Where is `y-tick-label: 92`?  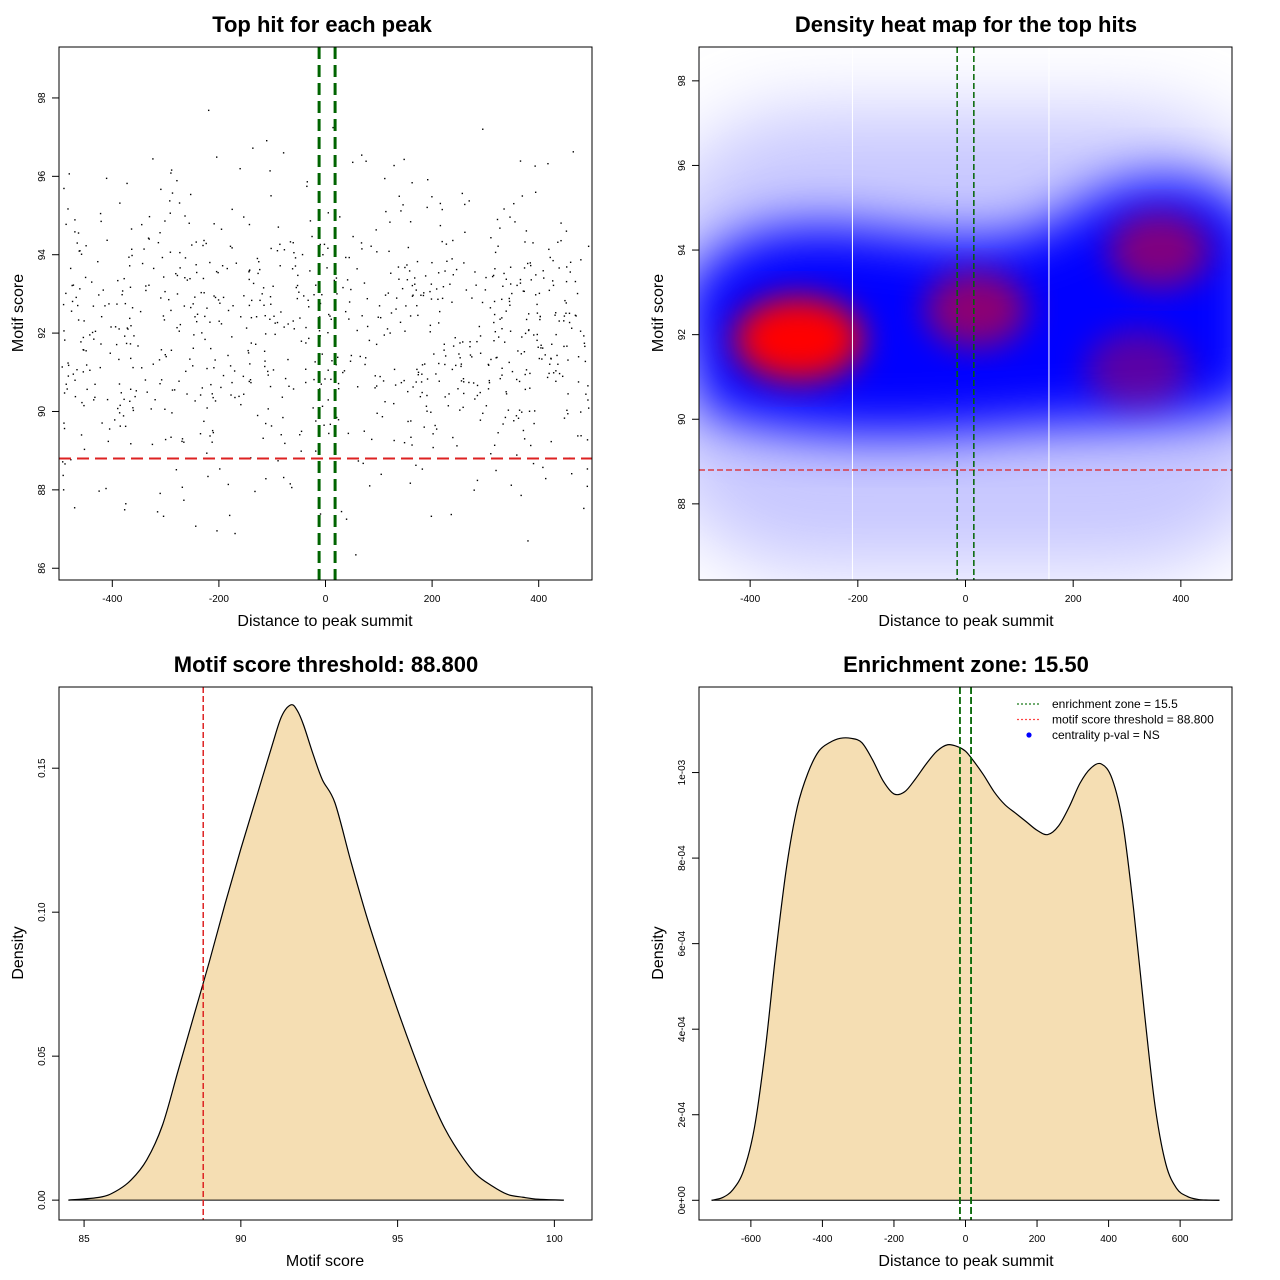
y-tick-label: 92 is located at coordinates (42, 333).